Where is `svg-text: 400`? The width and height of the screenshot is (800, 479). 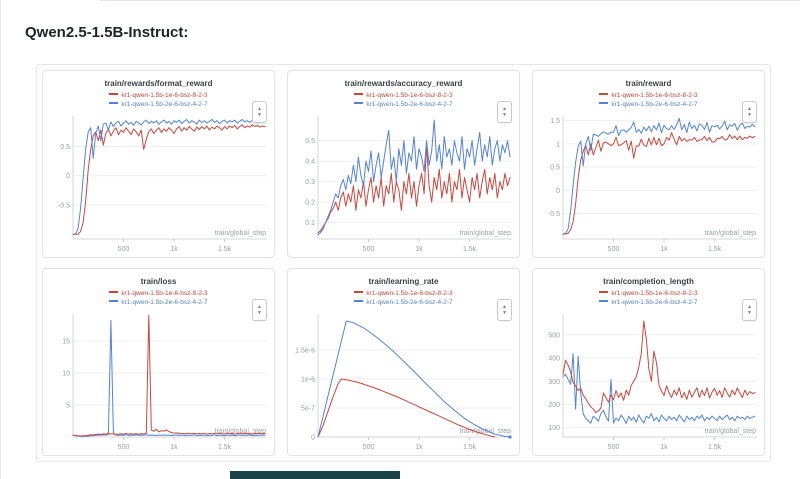
svg-text: 400 is located at coordinates (554, 359).